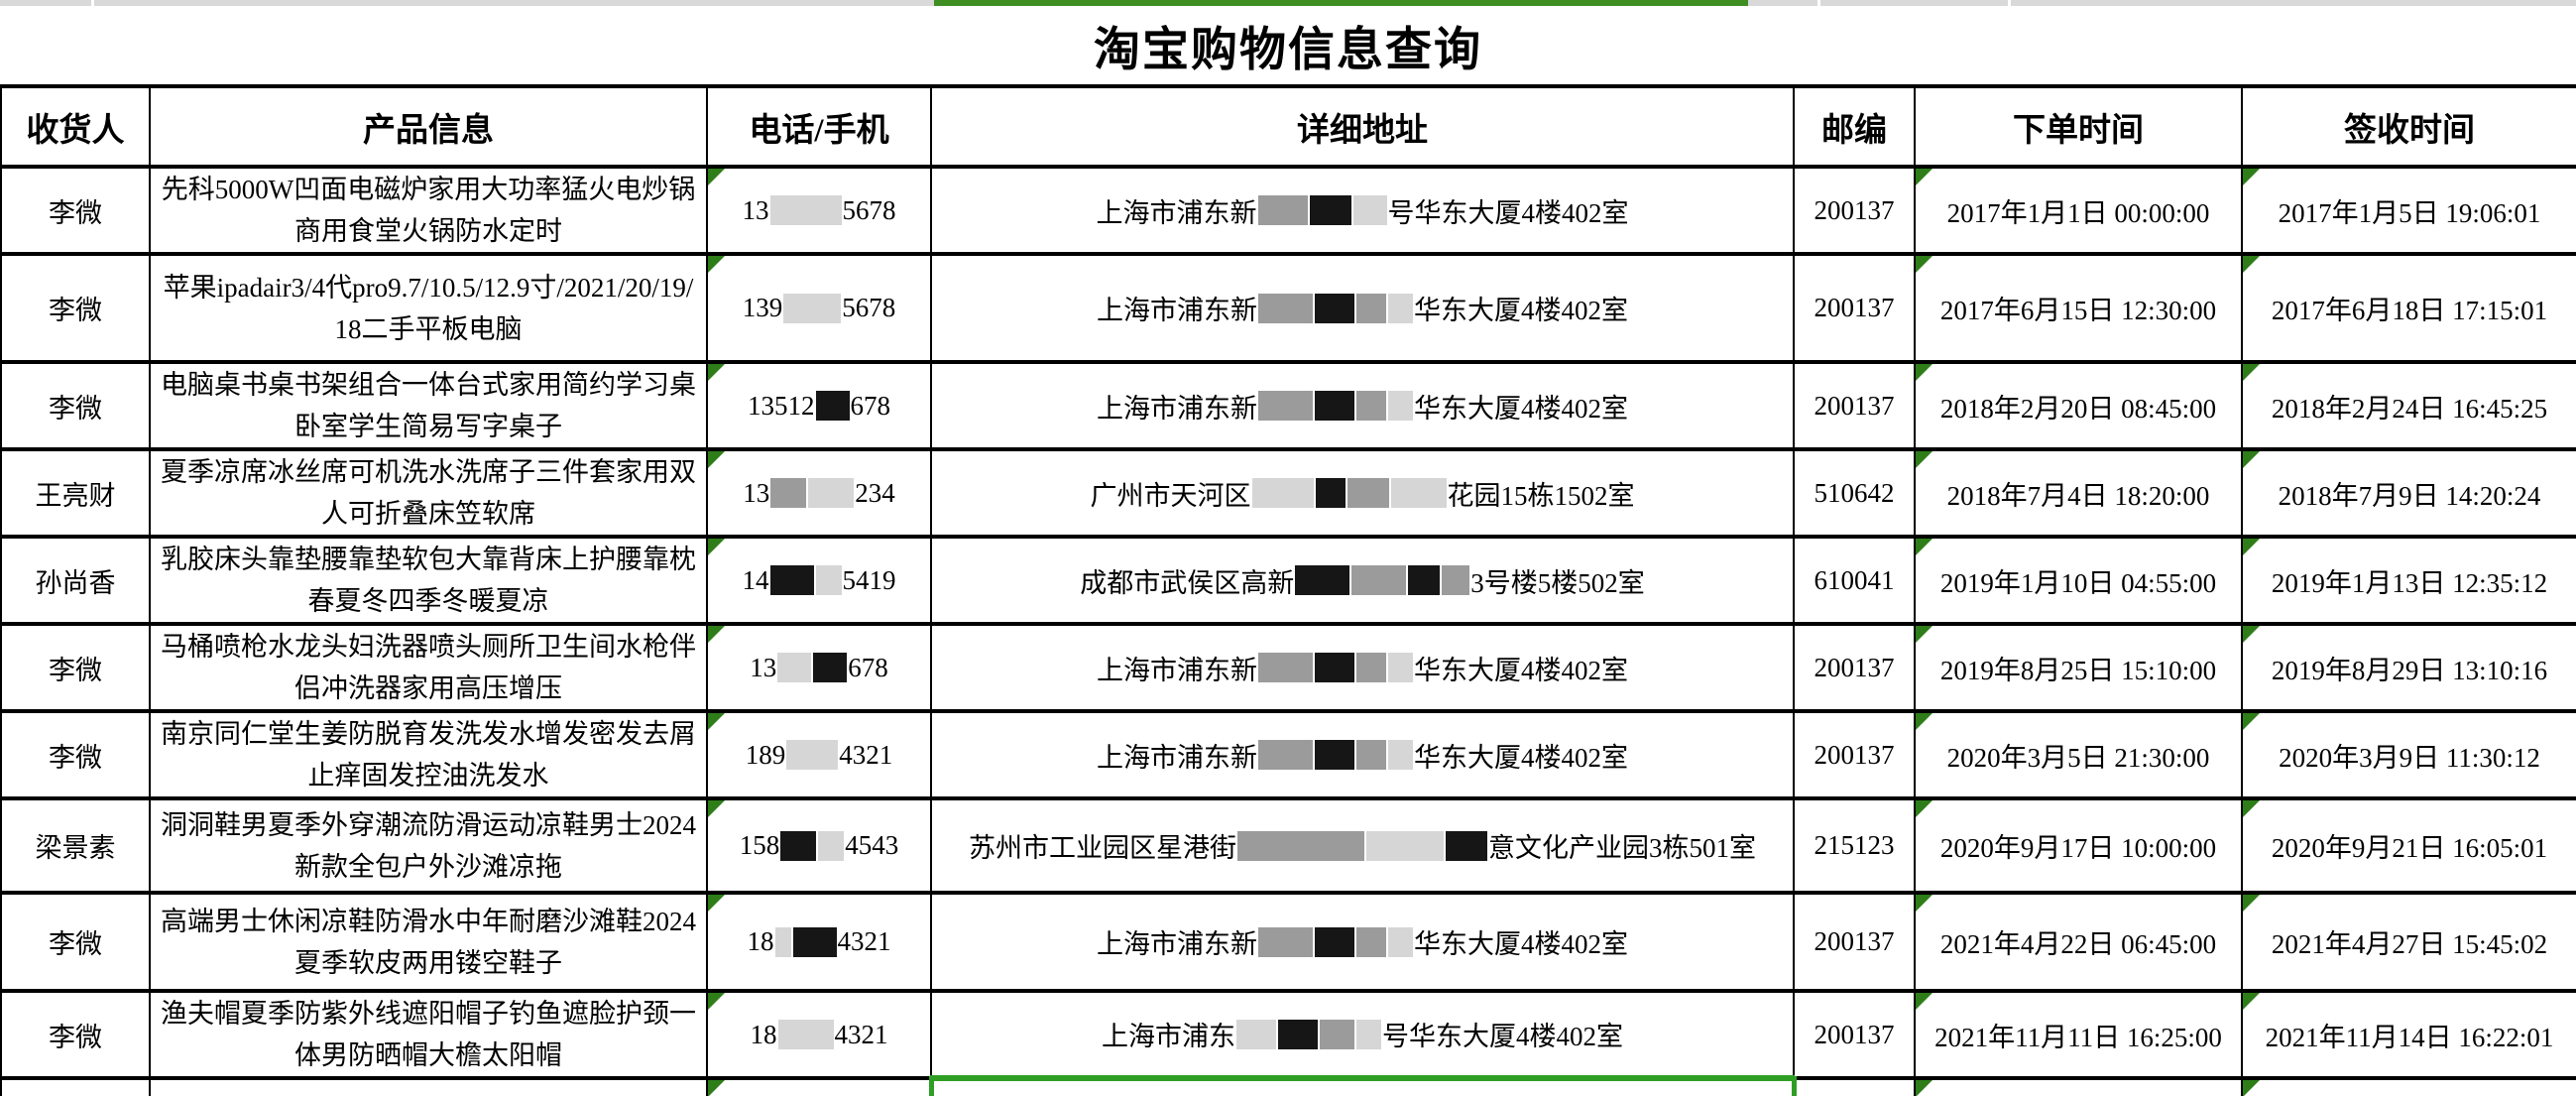 The width and height of the screenshot is (2576, 1096). What do you see at coordinates (2408, 1086) in the screenshot?
I see `sign-time-cell` at bounding box center [2408, 1086].